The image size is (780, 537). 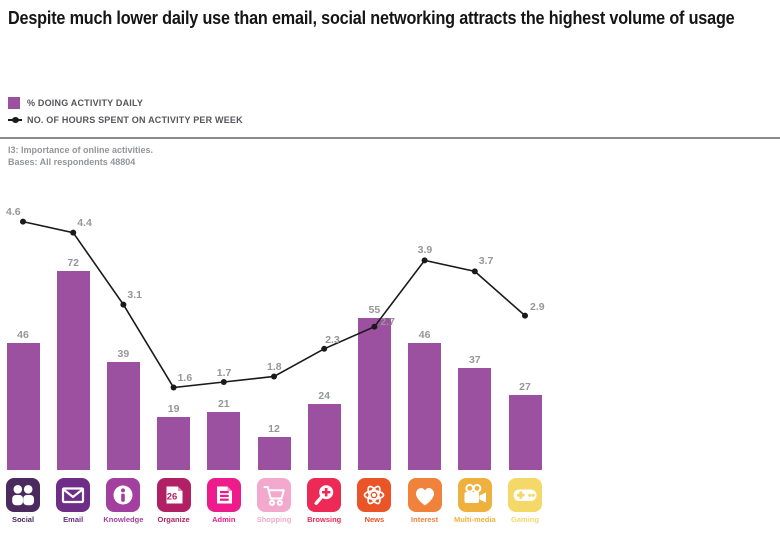 What do you see at coordinates (324, 495) in the screenshot?
I see `magnifier-plus-icon` at bounding box center [324, 495].